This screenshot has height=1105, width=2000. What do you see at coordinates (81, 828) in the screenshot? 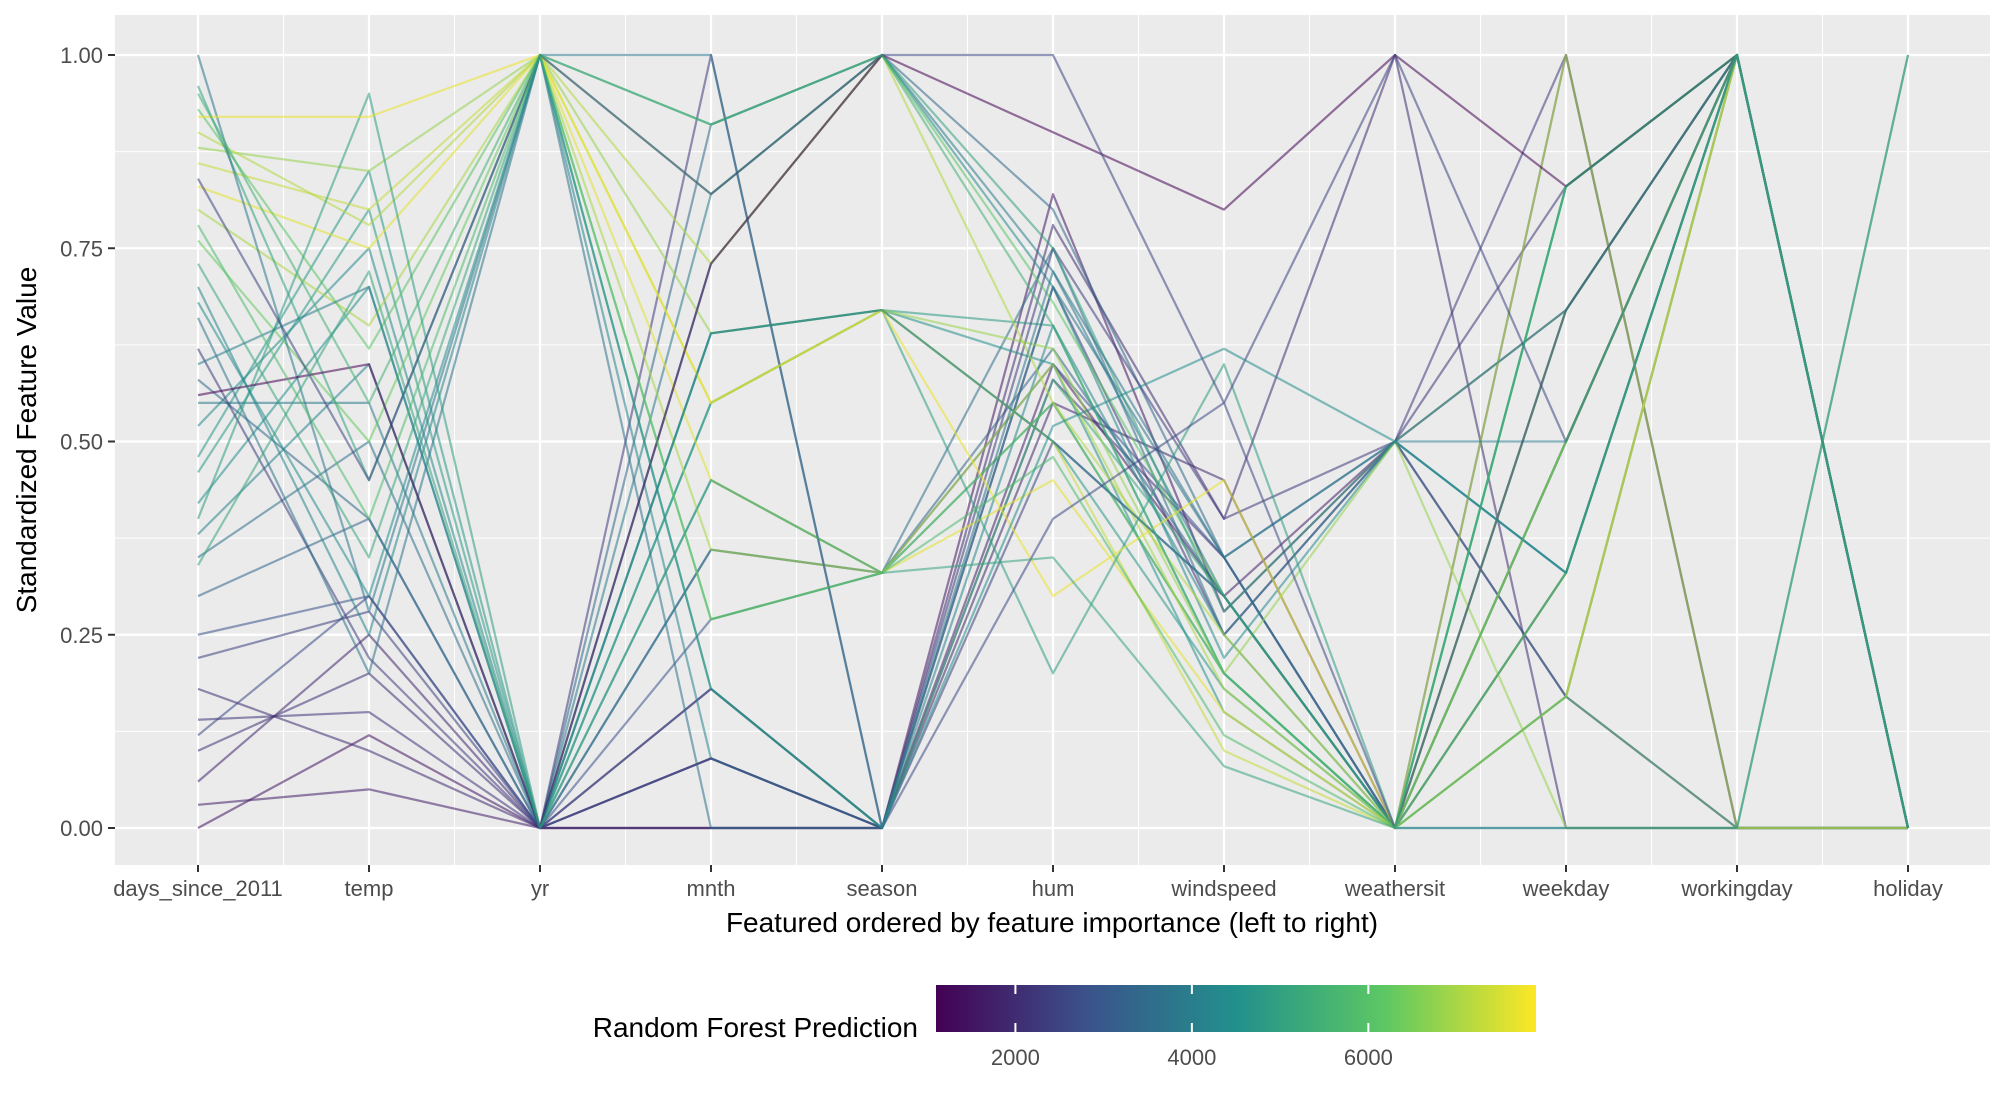
I see `y-tick-label: 0.00` at bounding box center [81, 828].